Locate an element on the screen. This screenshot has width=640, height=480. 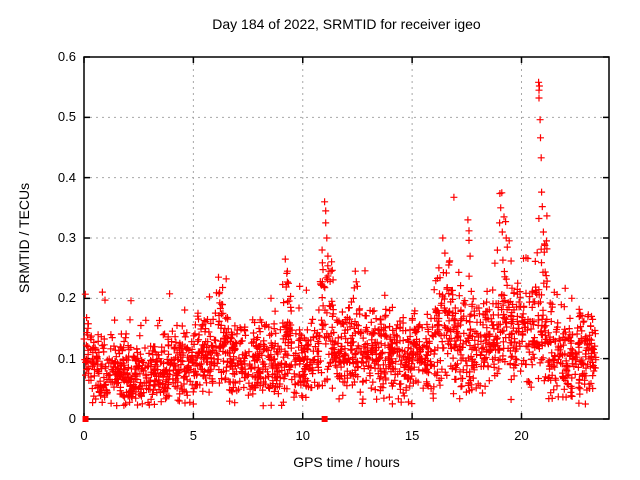
x-tick-label: 20 is located at coordinates (521, 435).